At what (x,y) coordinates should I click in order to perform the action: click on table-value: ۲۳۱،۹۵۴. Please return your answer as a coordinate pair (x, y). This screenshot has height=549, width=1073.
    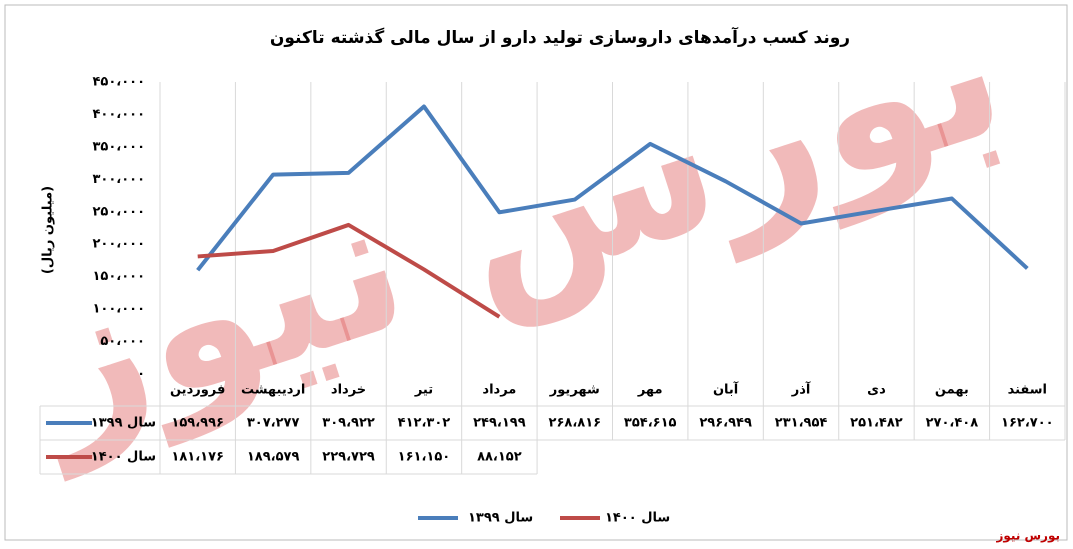
    Looking at the image, I should click on (801, 423).